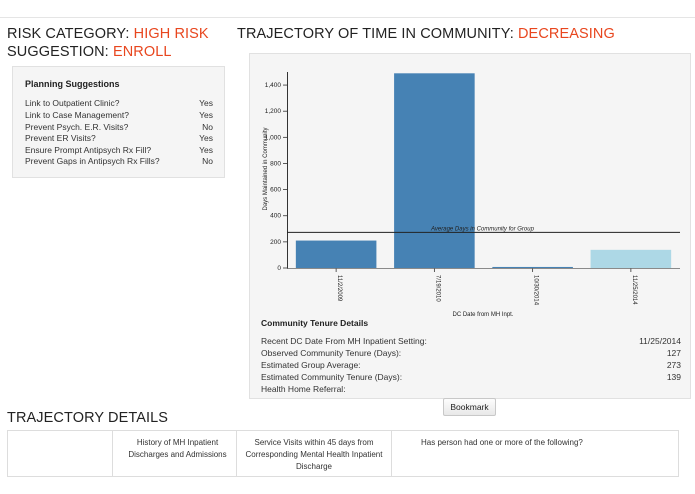 This screenshot has height=494, width=695. Describe the element at coordinates (275, 163) in the screenshot. I see `y-tick-label: 800` at that location.